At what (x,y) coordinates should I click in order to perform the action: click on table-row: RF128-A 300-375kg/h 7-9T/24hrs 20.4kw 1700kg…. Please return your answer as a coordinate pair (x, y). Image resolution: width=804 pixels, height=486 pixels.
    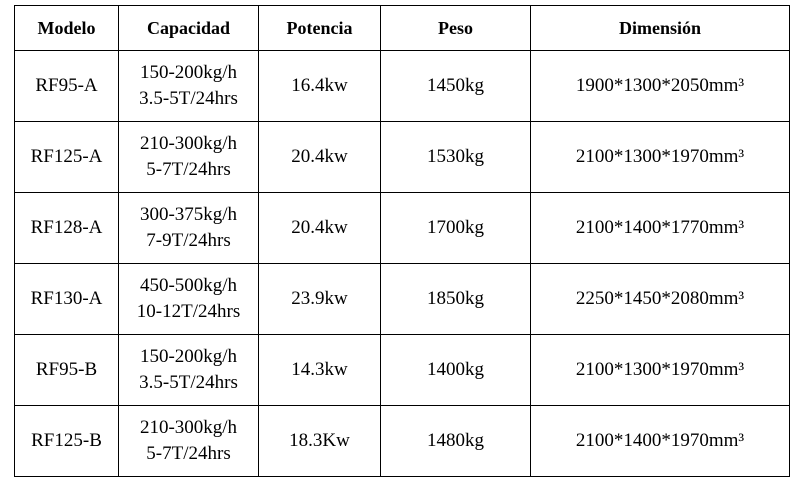
    Looking at the image, I should click on (402, 228).